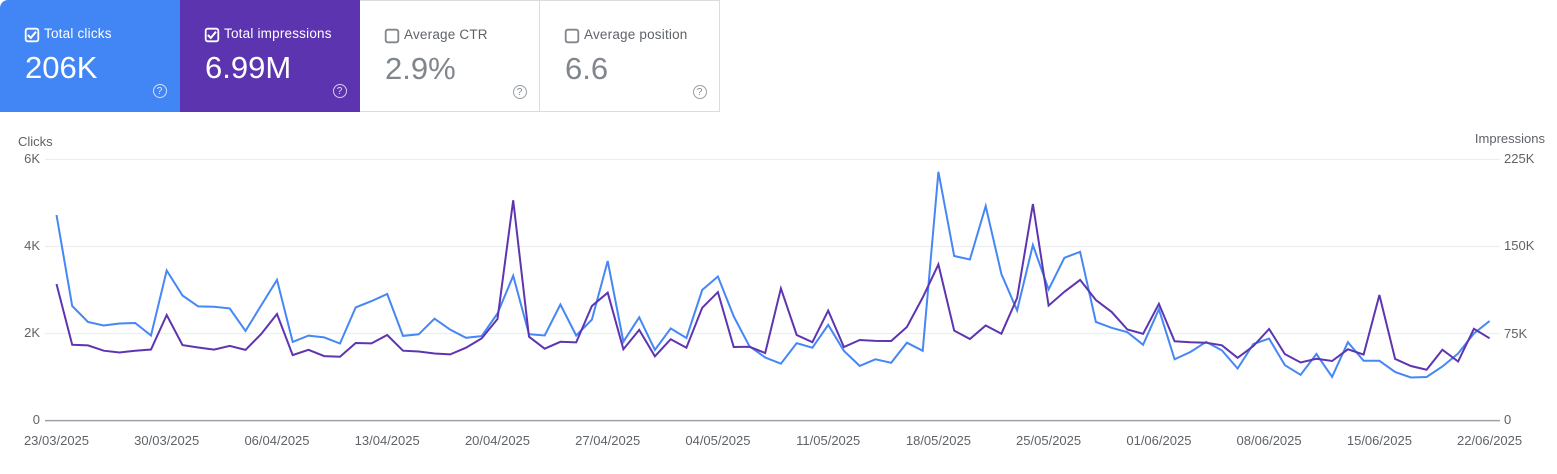 The height and width of the screenshot is (474, 1557). What do you see at coordinates (56, 440) in the screenshot?
I see `svg-text: 23/03/2025` at bounding box center [56, 440].